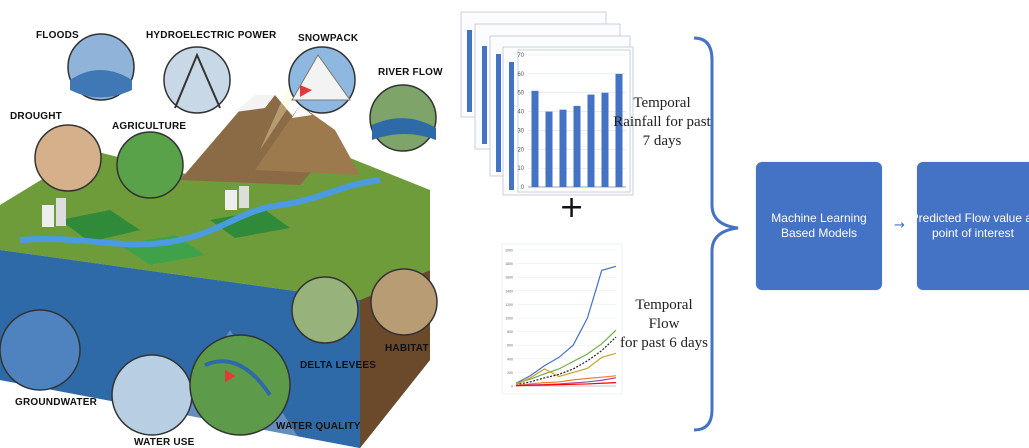  I want to click on line-y-tick-label: 0, so click(512, 387).